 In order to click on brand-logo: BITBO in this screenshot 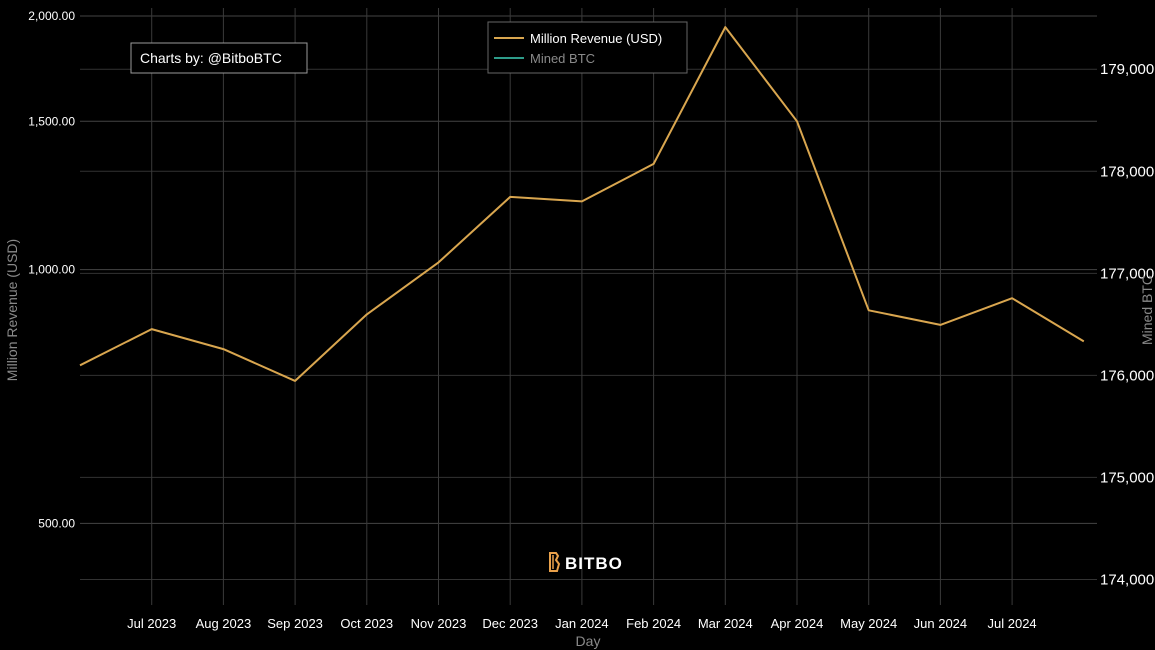, I will do `click(586, 562)`.